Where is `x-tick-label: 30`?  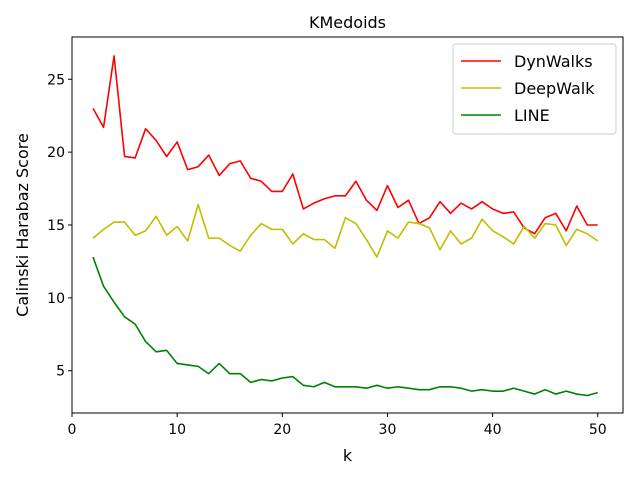 x-tick-label: 30 is located at coordinates (388, 430).